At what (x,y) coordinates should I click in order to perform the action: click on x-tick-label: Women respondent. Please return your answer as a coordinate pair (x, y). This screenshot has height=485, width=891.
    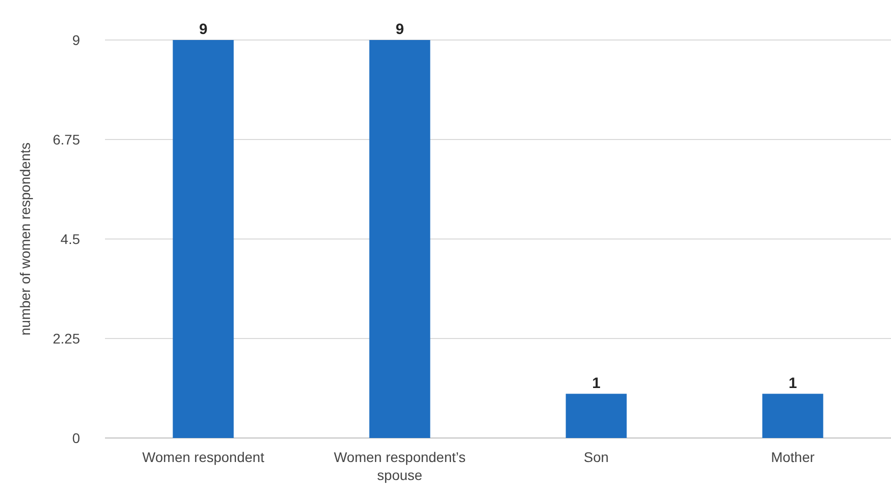
    Looking at the image, I should click on (203, 457).